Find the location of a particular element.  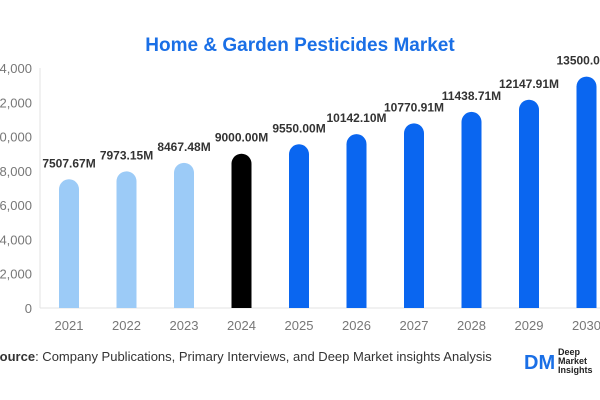

bar-2025 is located at coordinates (299, 226).